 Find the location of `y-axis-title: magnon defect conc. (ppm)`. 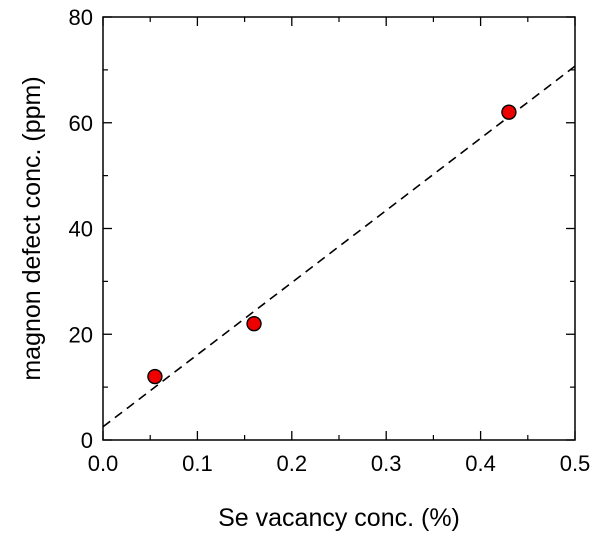

y-axis-title: magnon defect conc. (ppm) is located at coordinates (32, 228).